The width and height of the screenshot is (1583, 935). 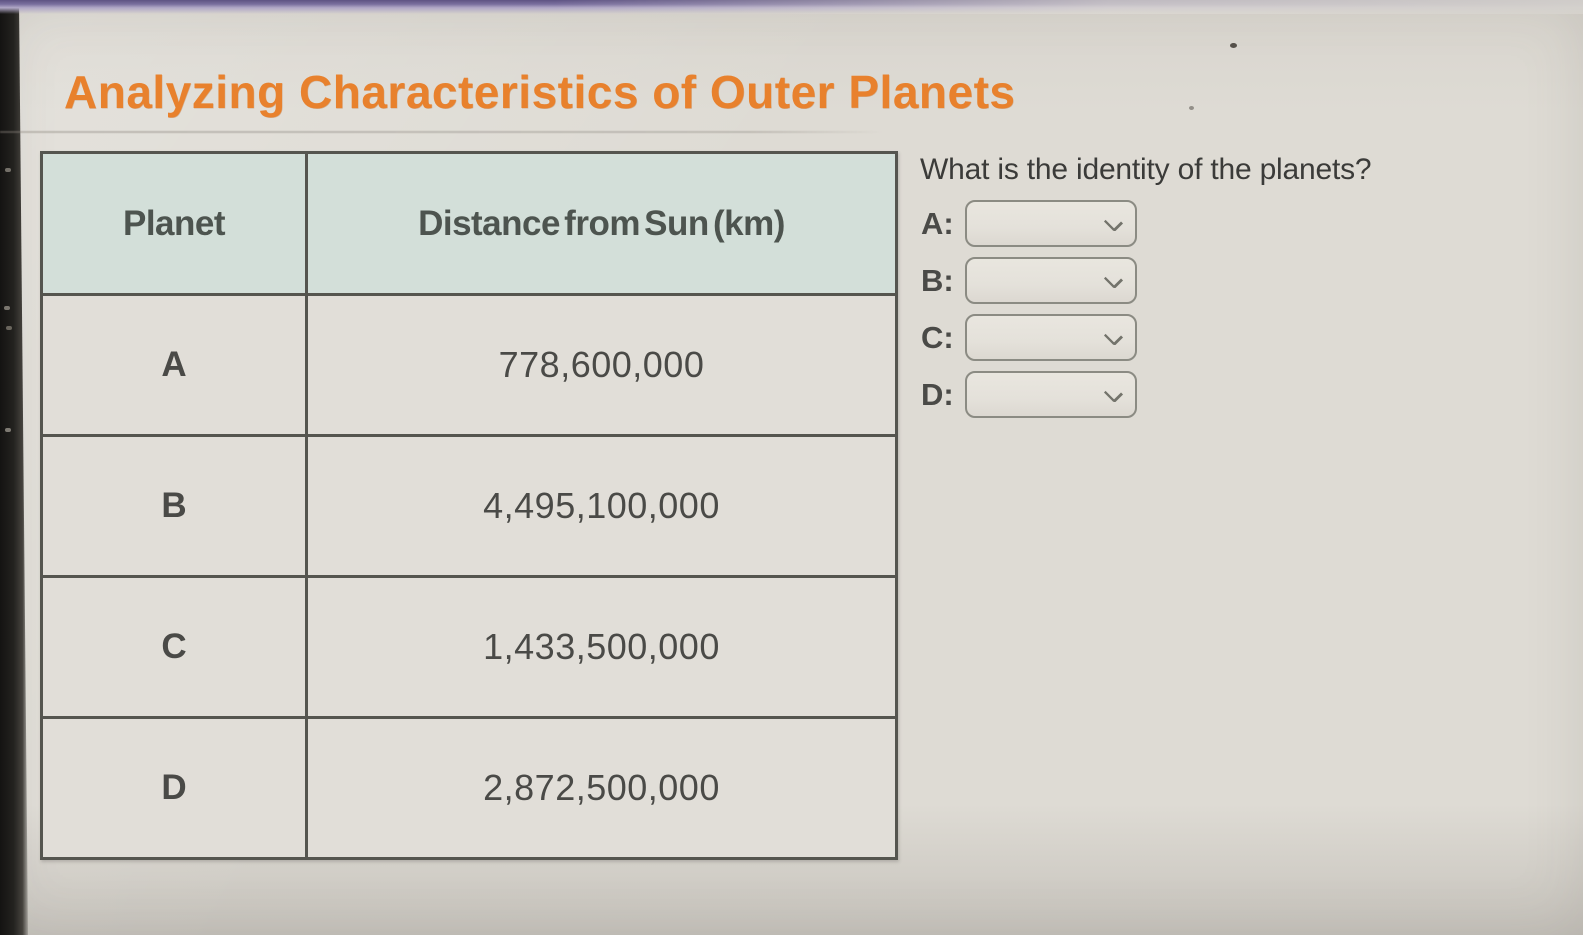 What do you see at coordinates (601, 788) in the screenshot?
I see `distance-cell: 2,872,500,000` at bounding box center [601, 788].